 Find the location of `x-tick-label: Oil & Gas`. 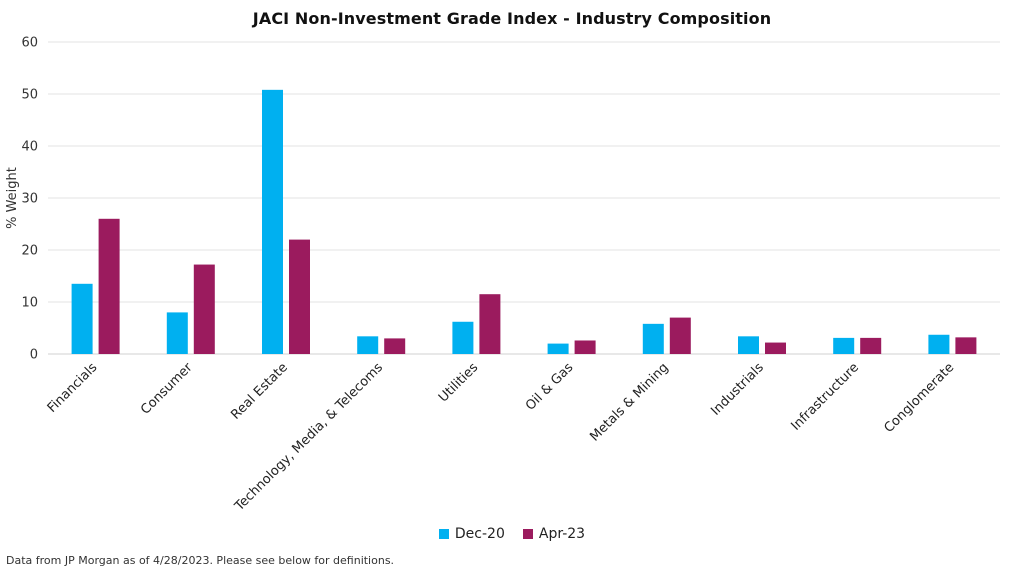

x-tick-label: Oil & Gas is located at coordinates (550, 387).